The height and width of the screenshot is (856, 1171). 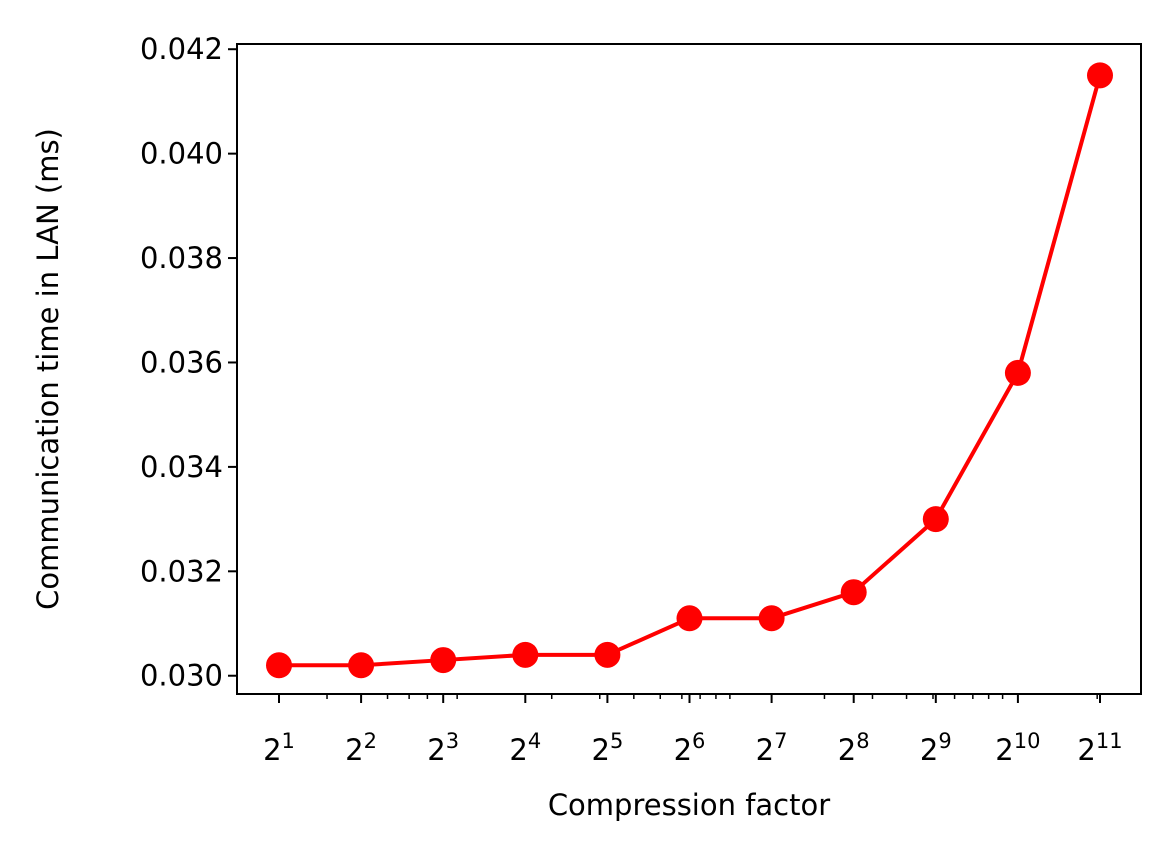 What do you see at coordinates (525, 748) in the screenshot?
I see `x-tick-label-3: 24` at bounding box center [525, 748].